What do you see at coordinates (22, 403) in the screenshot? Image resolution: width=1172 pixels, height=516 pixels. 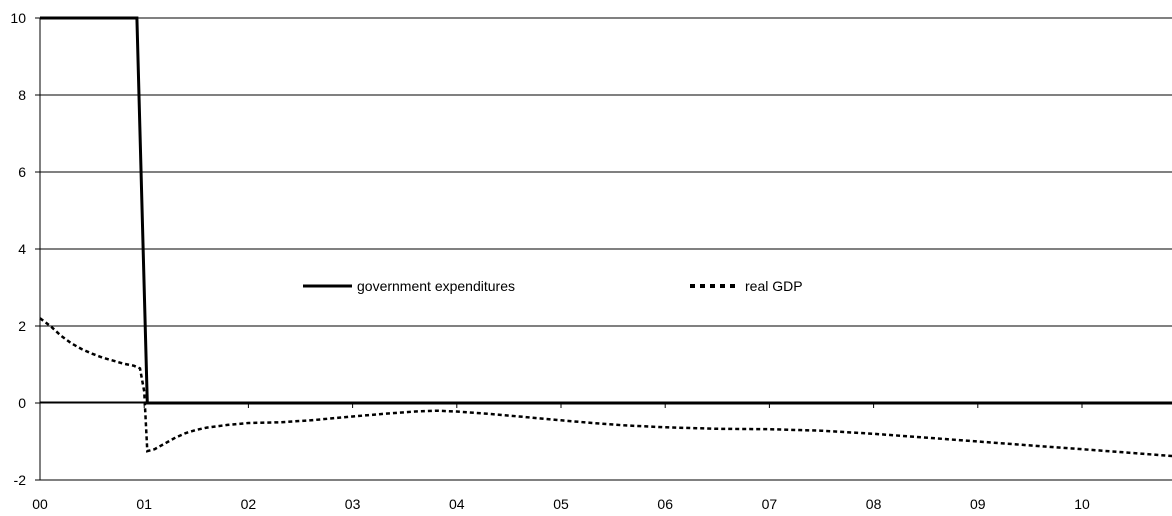 I see `y-tick-label: 0` at bounding box center [22, 403].